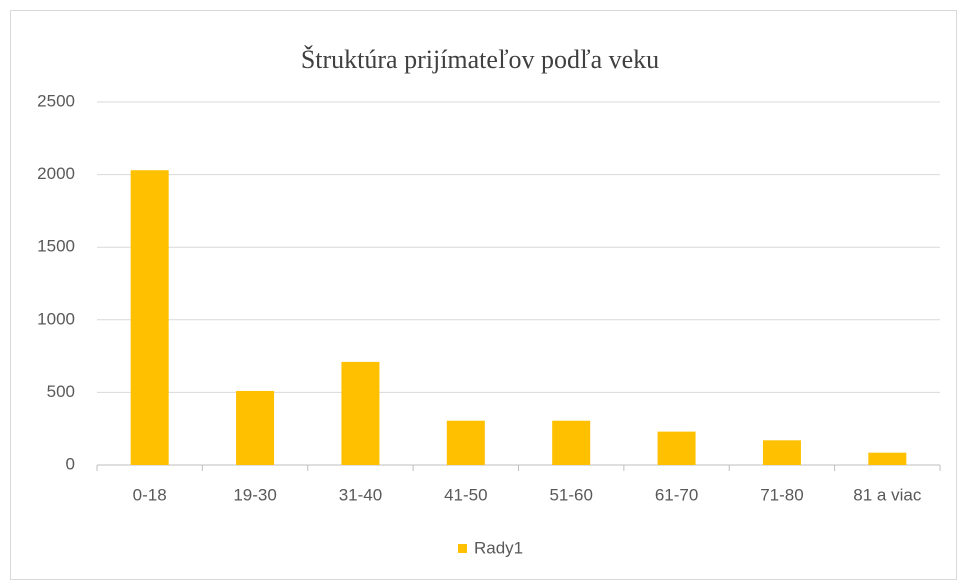 Image resolution: width=958 pixels, height=581 pixels. I want to click on x-tick-label: 0-18, so click(150, 494).